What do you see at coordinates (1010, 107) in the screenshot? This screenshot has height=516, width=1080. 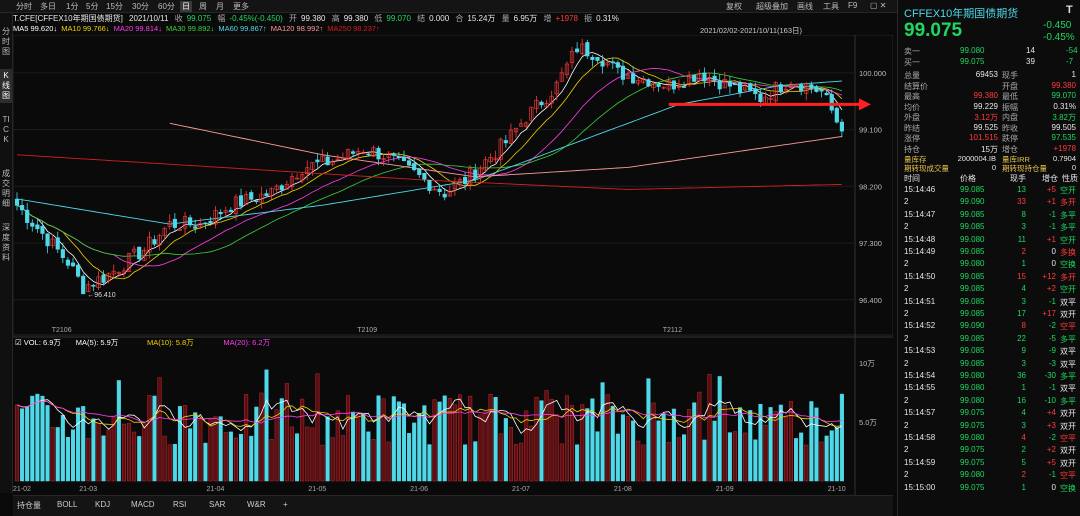 I see `stat-label: 振幅` at bounding box center [1010, 107].